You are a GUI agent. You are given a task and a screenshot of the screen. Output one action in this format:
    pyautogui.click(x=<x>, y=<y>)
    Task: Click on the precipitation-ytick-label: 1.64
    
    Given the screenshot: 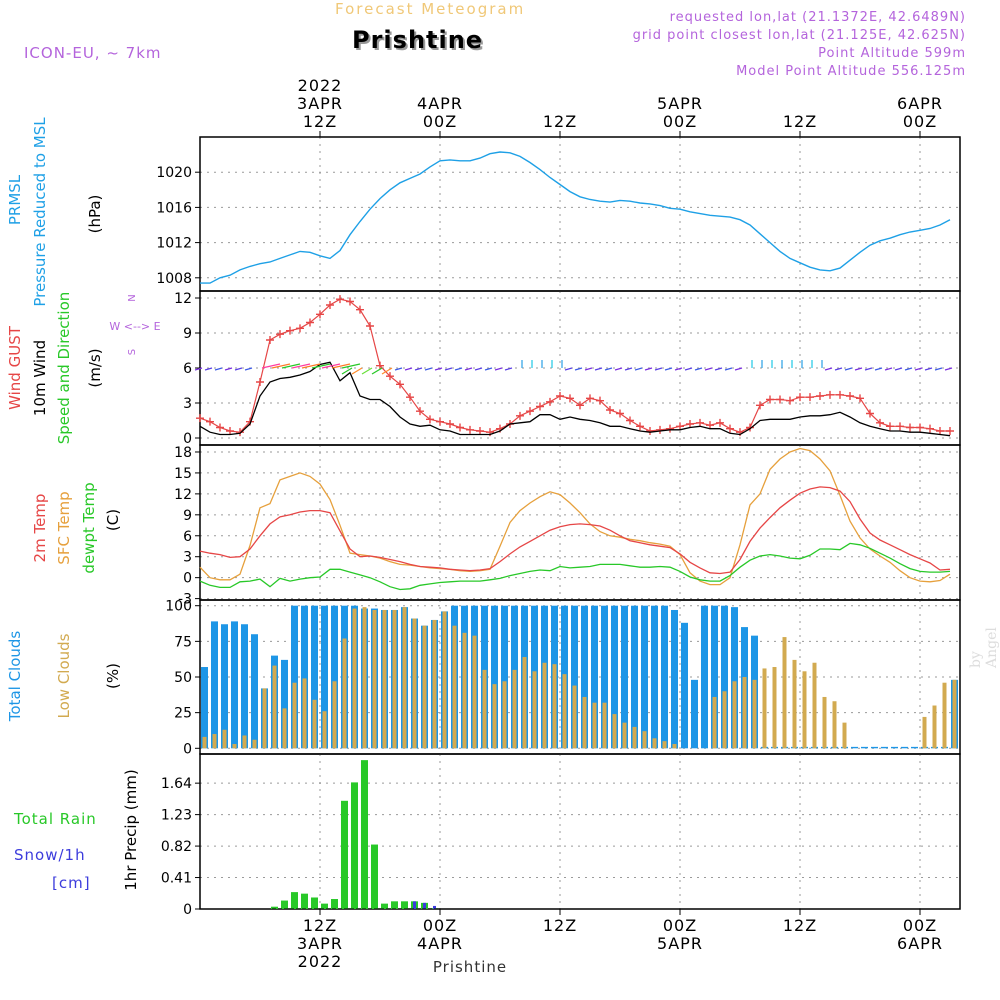 What is the action you would take?
    pyautogui.click(x=176, y=784)
    